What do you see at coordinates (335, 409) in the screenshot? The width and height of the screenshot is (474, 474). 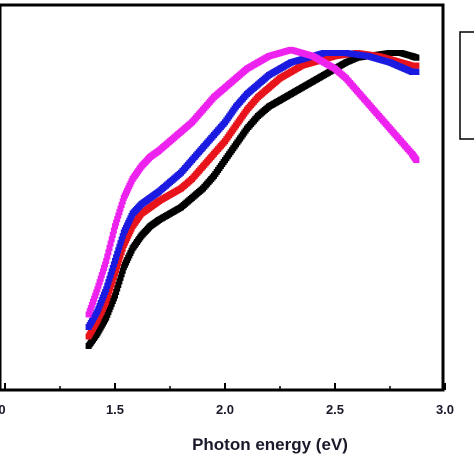 I see `x-tick-label: 2.5` at bounding box center [335, 409].